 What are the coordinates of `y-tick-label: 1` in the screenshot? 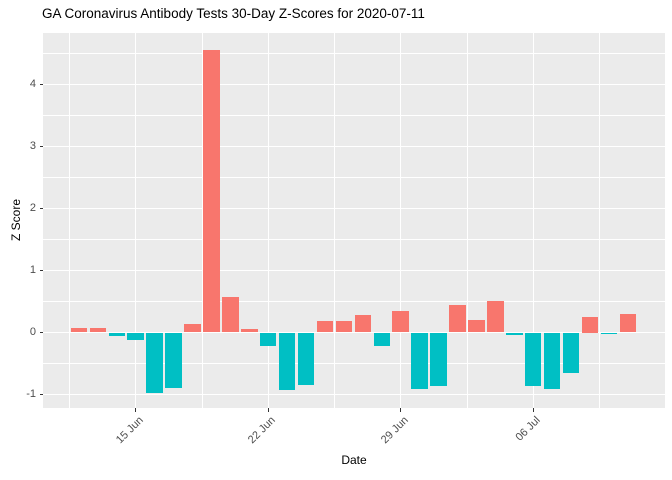 It's located at (32, 270).